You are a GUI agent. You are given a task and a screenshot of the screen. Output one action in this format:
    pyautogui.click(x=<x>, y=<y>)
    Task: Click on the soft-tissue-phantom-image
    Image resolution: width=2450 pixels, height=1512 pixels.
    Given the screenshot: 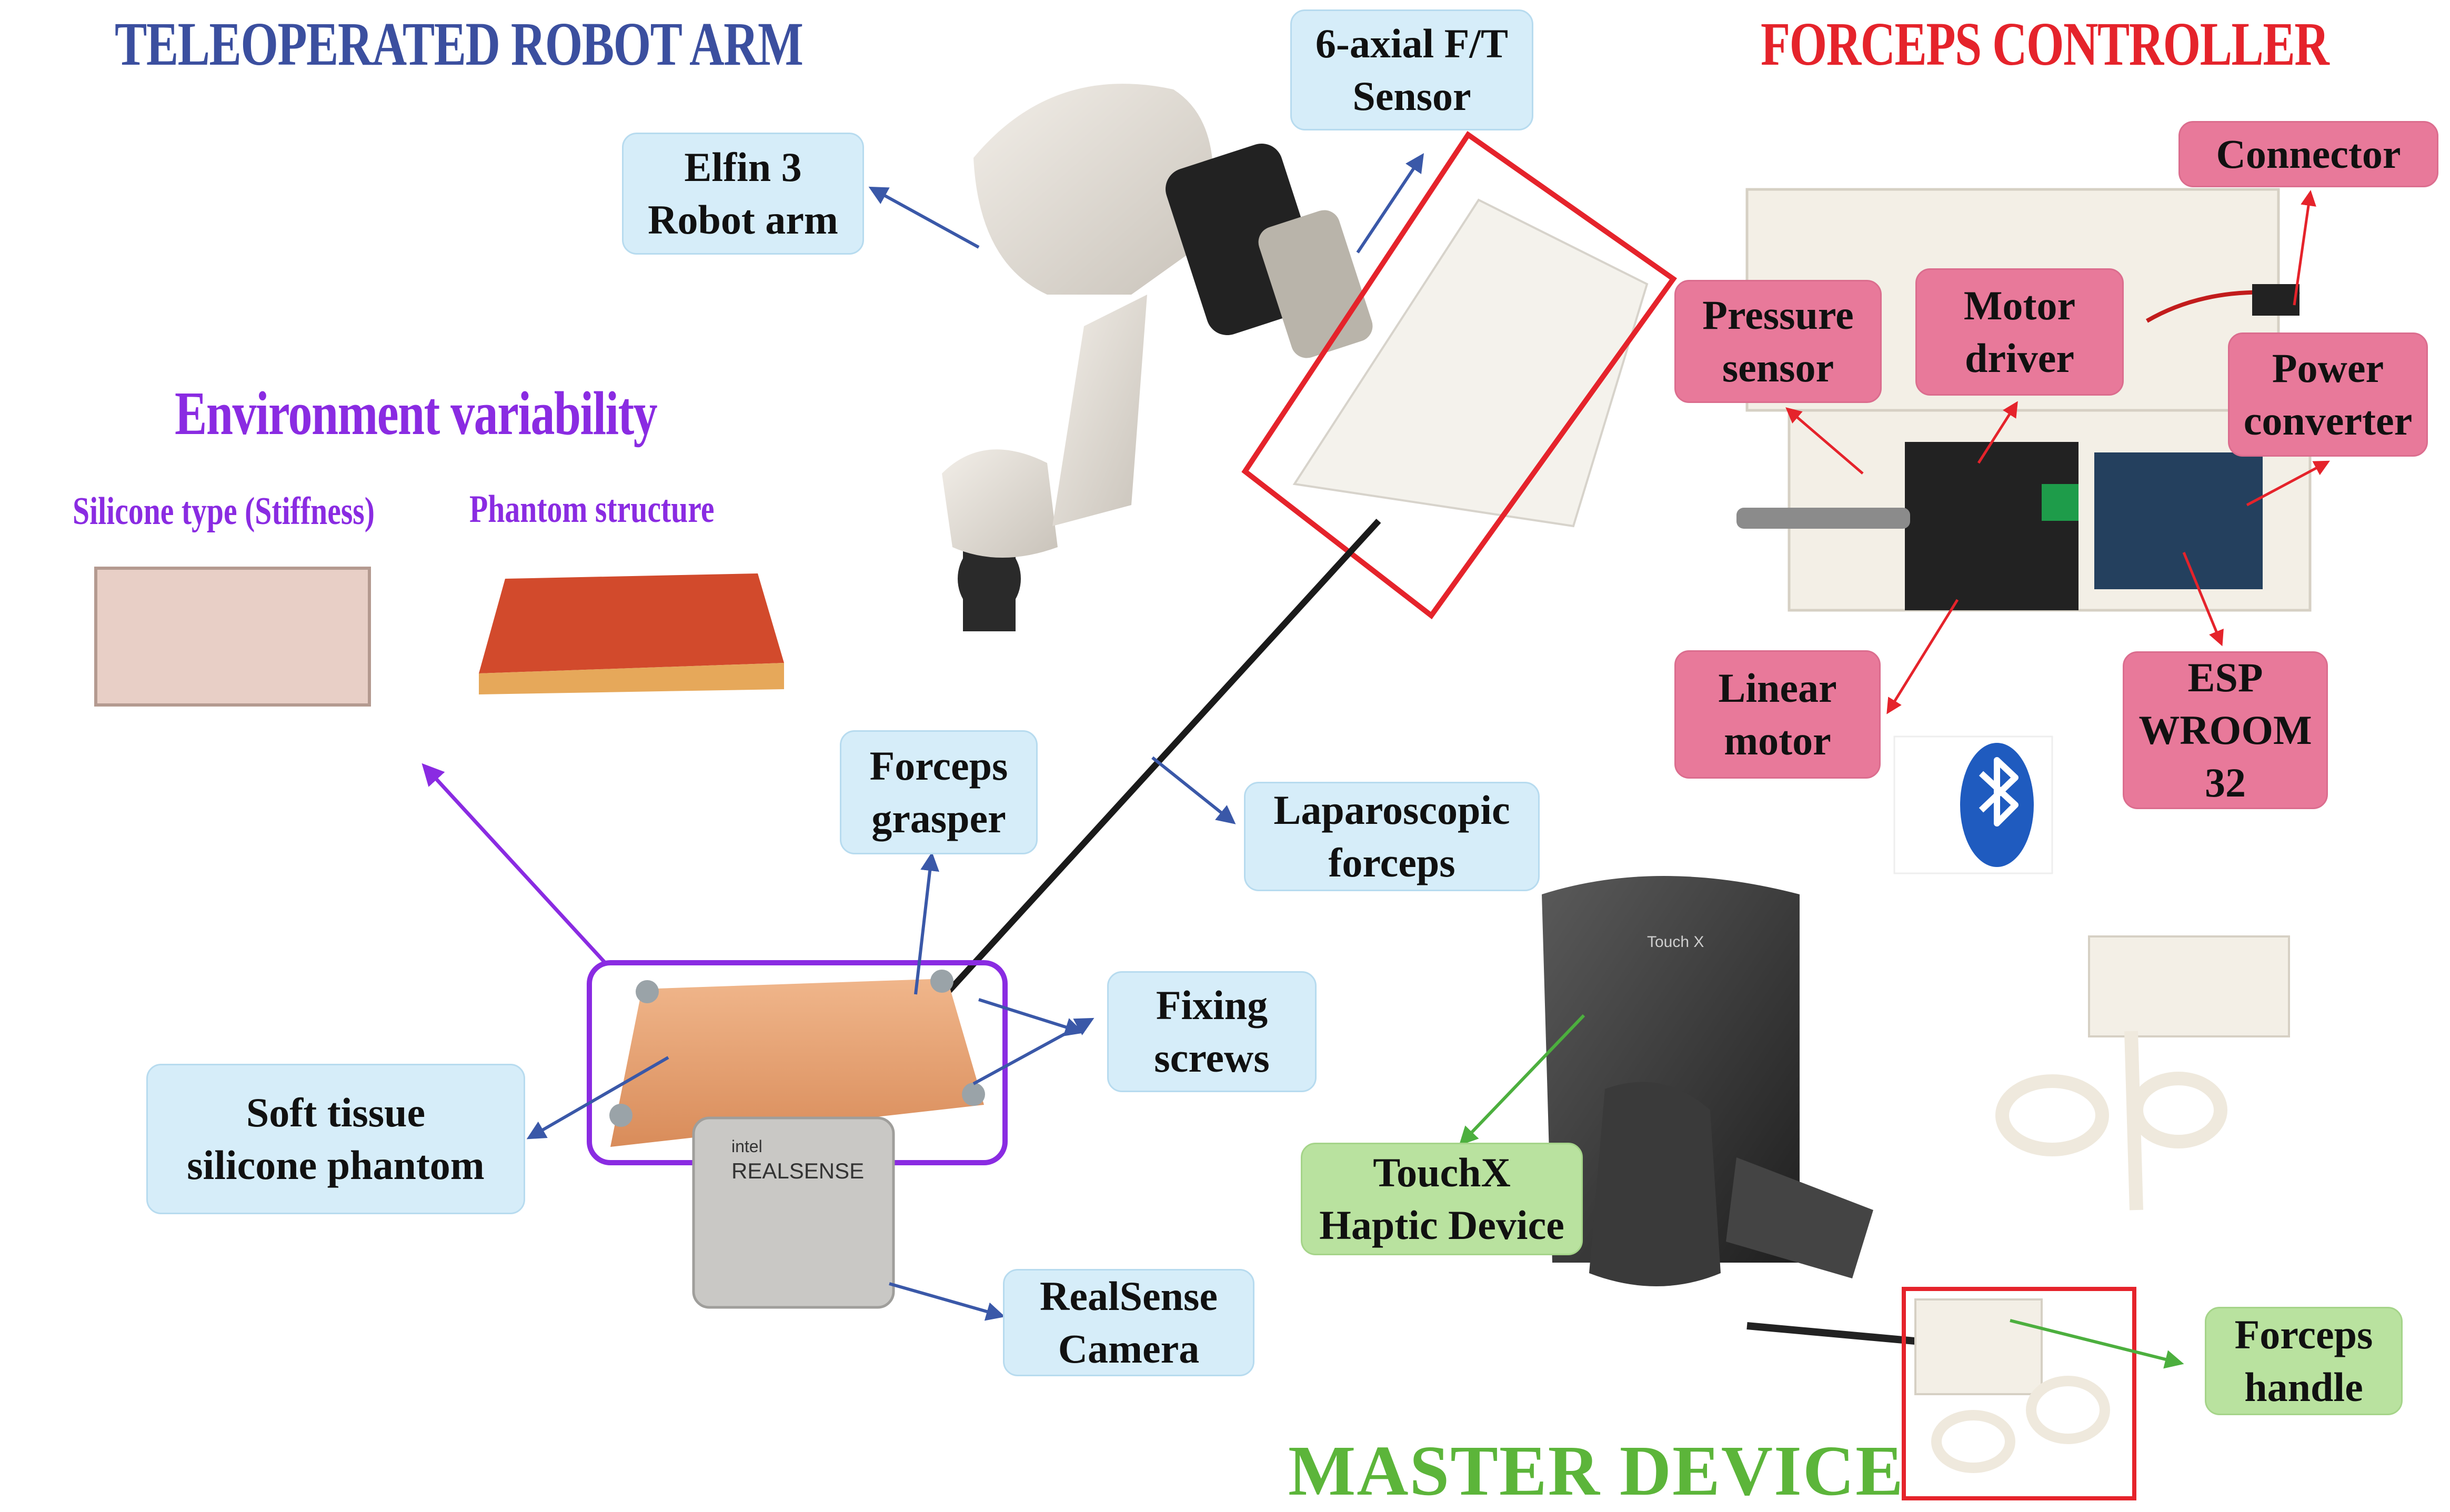 What is the action you would take?
    pyautogui.click(x=797, y=1058)
    